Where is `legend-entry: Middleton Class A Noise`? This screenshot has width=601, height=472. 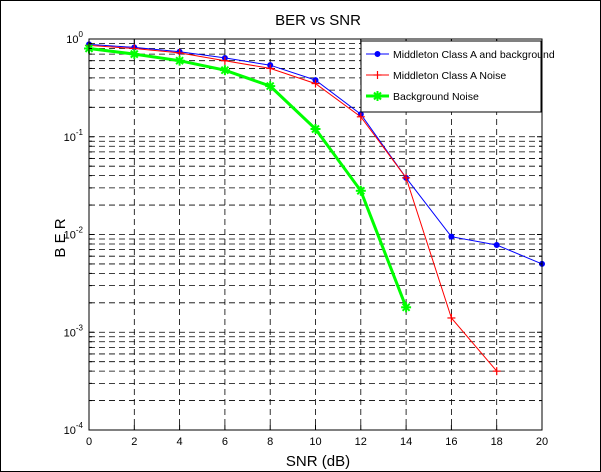
legend-entry: Middleton Class A Noise is located at coordinates (436, 76).